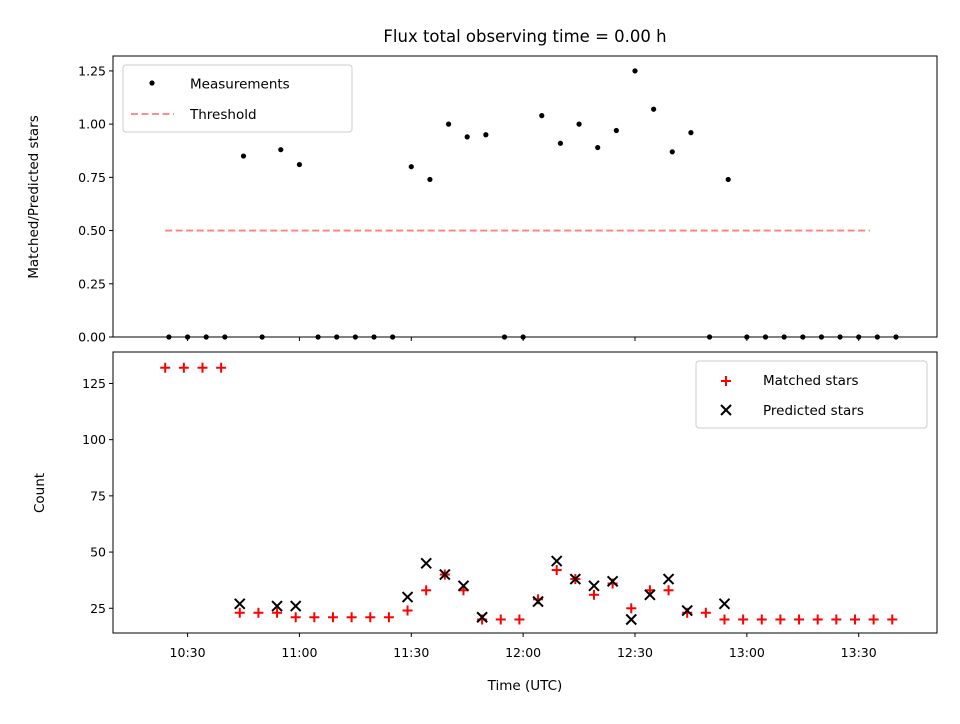  I want to click on legend-threshold-label: Threshold, so click(223, 115).